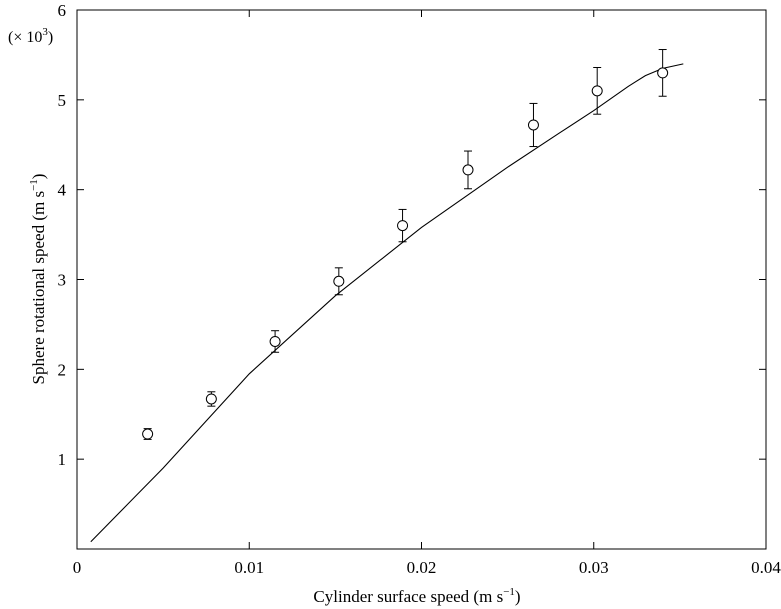 The width and height of the screenshot is (781, 609). What do you see at coordinates (416, 596) in the screenshot?
I see `x-axis-title: Cylinder surface speed (m s−1)` at bounding box center [416, 596].